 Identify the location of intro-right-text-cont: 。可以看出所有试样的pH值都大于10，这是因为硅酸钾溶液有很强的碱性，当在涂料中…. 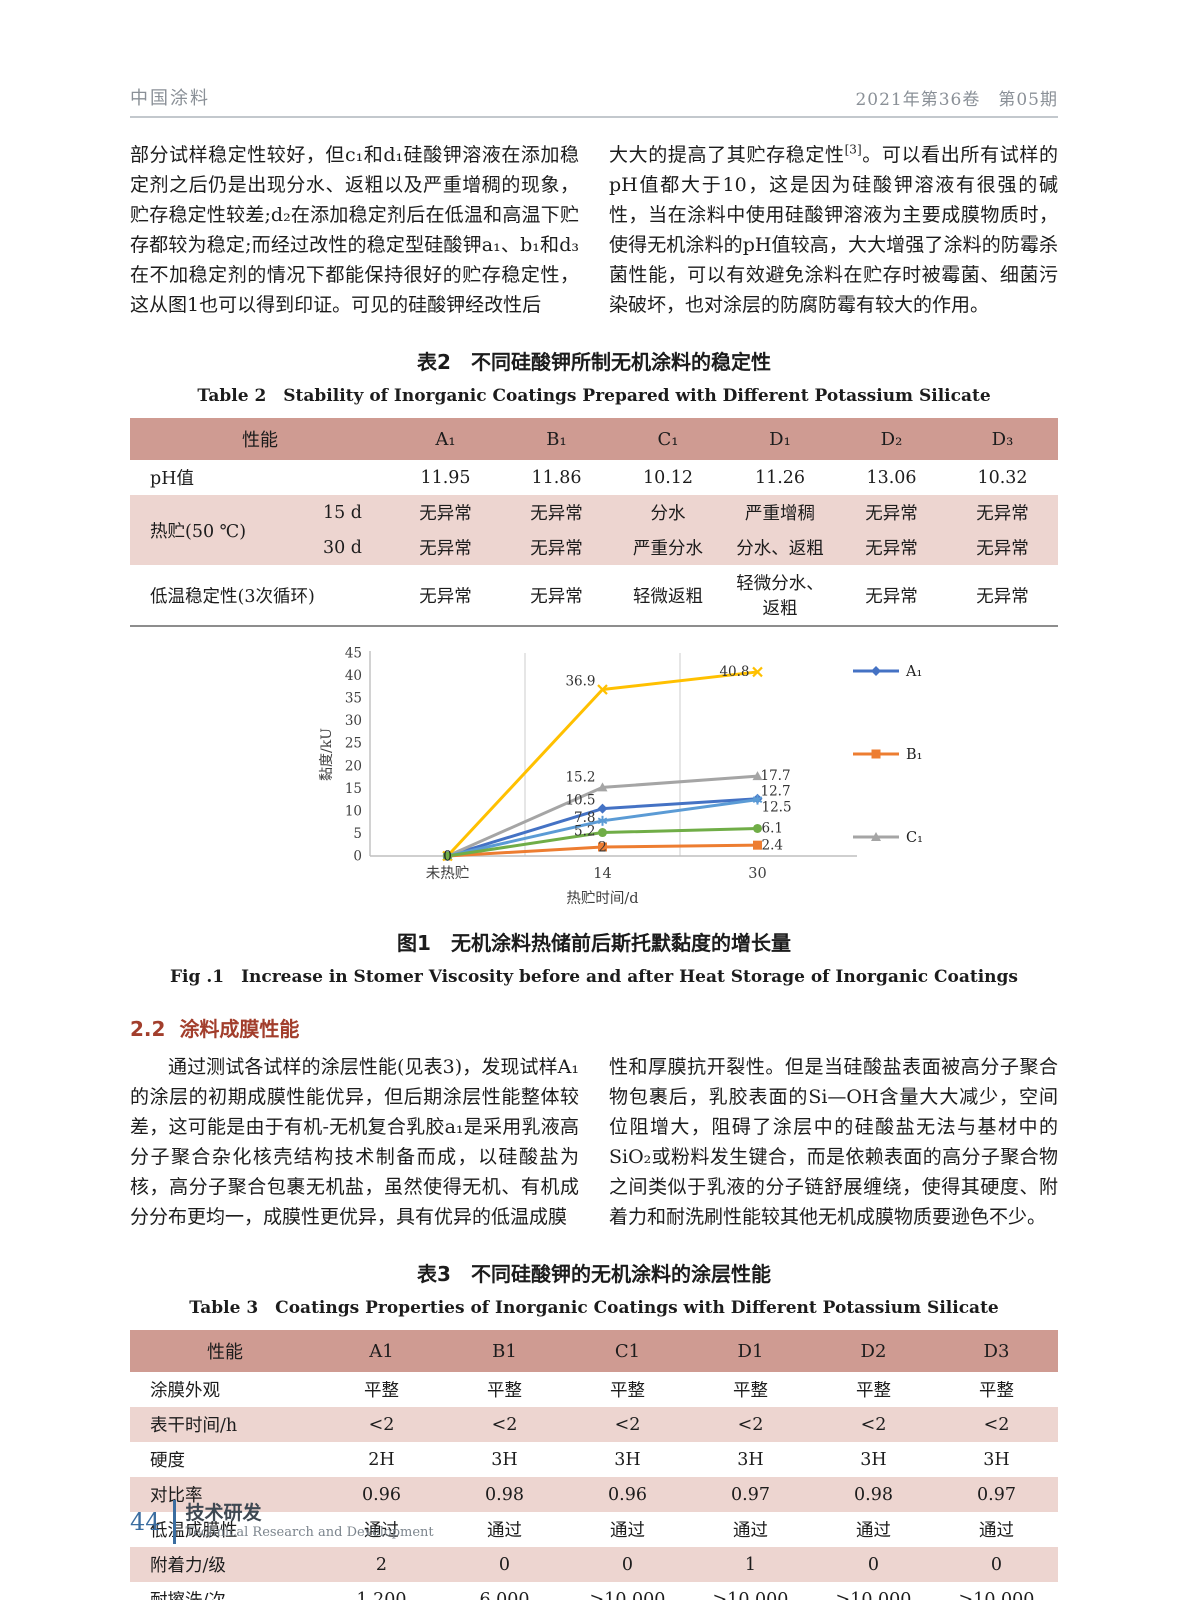
(833, 230).